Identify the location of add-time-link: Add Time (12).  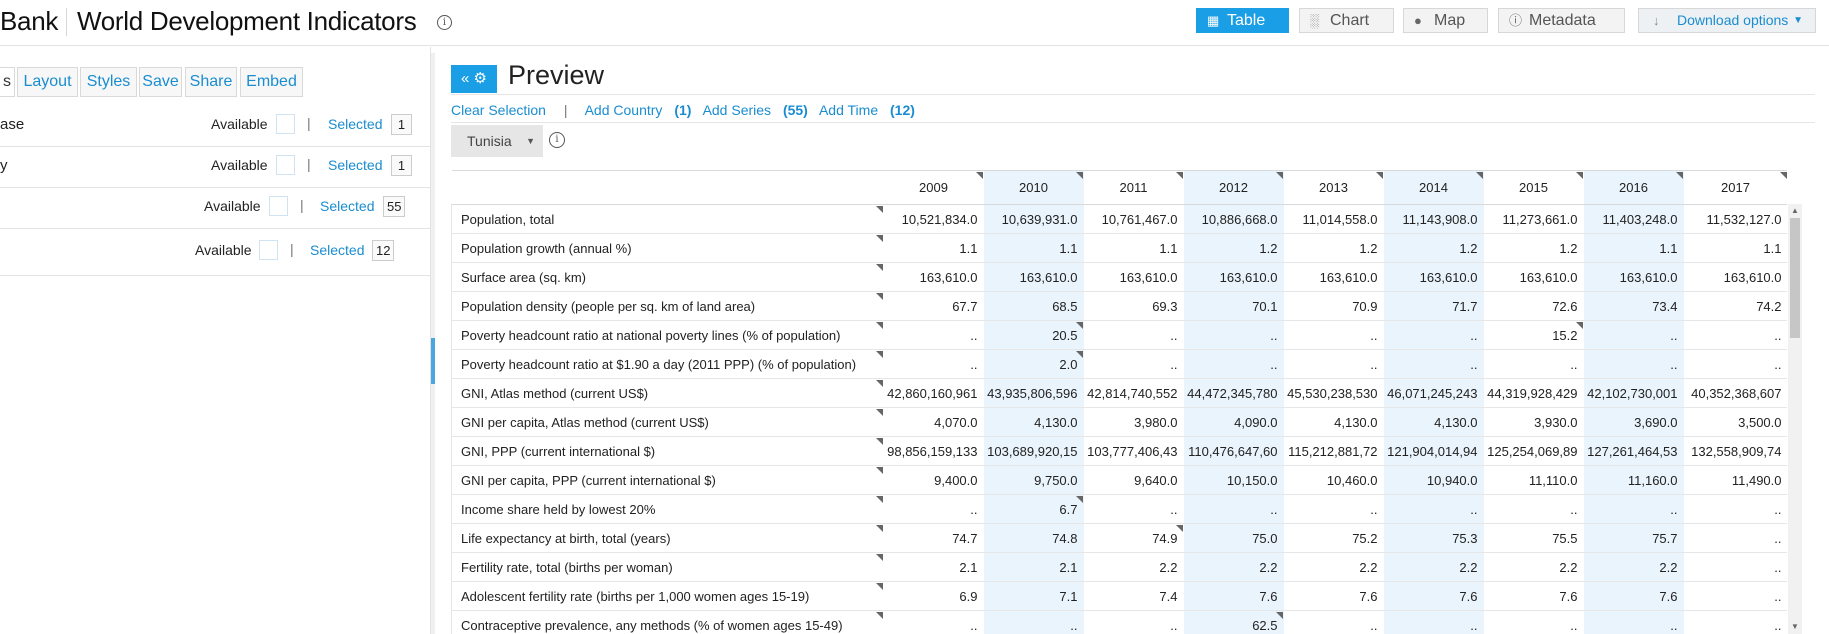
(867, 110).